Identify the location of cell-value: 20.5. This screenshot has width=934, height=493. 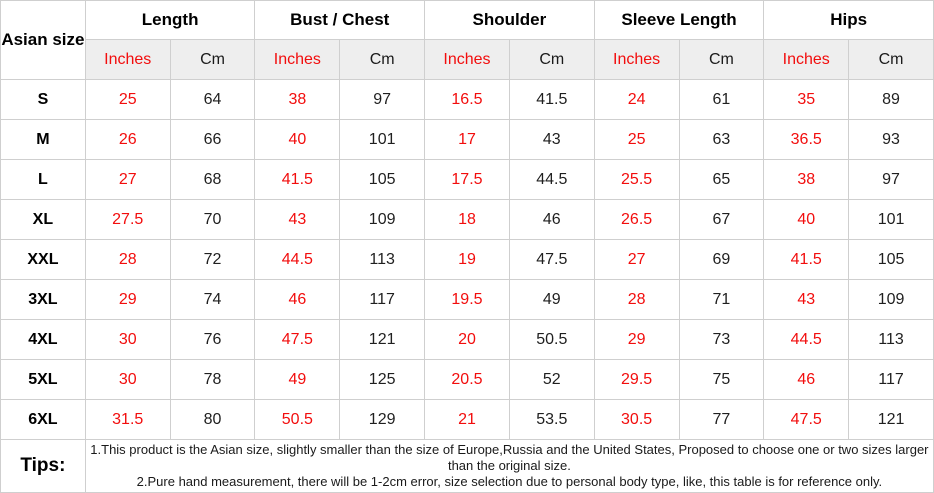
(467, 379).